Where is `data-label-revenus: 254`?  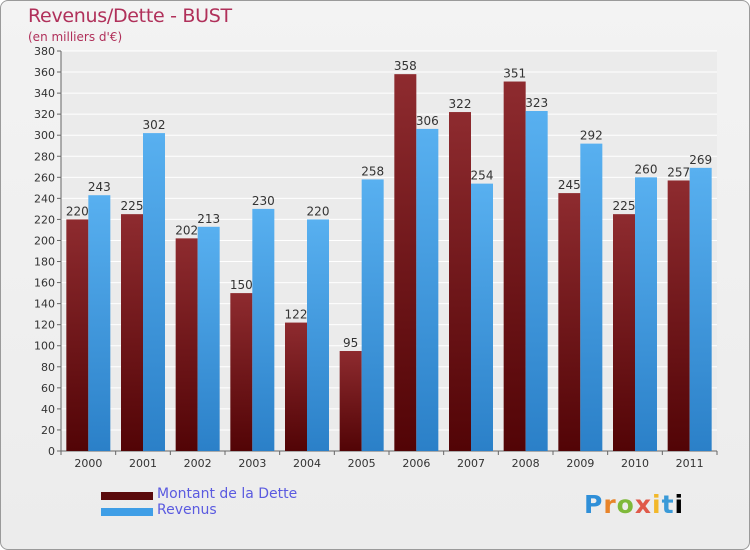 data-label-revenus: 254 is located at coordinates (482, 176).